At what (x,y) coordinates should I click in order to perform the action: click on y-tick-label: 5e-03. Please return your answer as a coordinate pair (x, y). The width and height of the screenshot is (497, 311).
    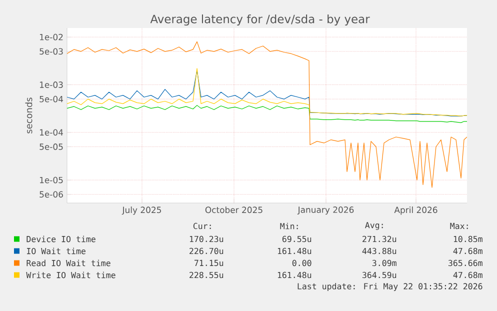
    Looking at the image, I should click on (51, 51).